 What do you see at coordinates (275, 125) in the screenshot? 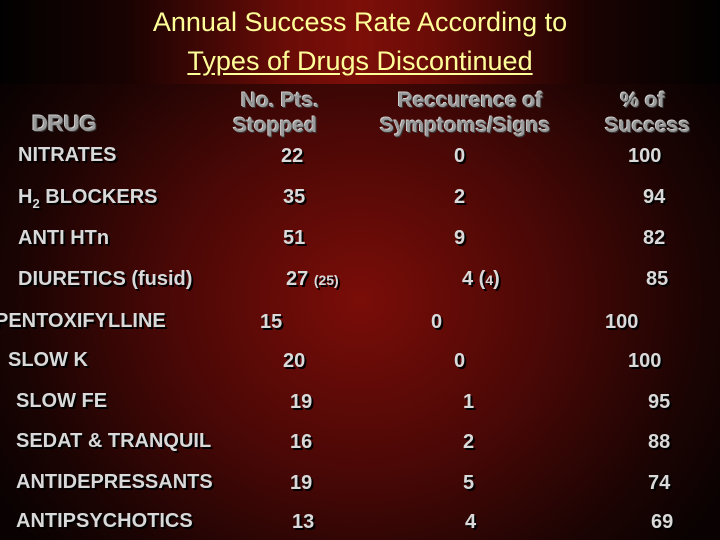
I see `header-pts-line2: Stopped` at bounding box center [275, 125].